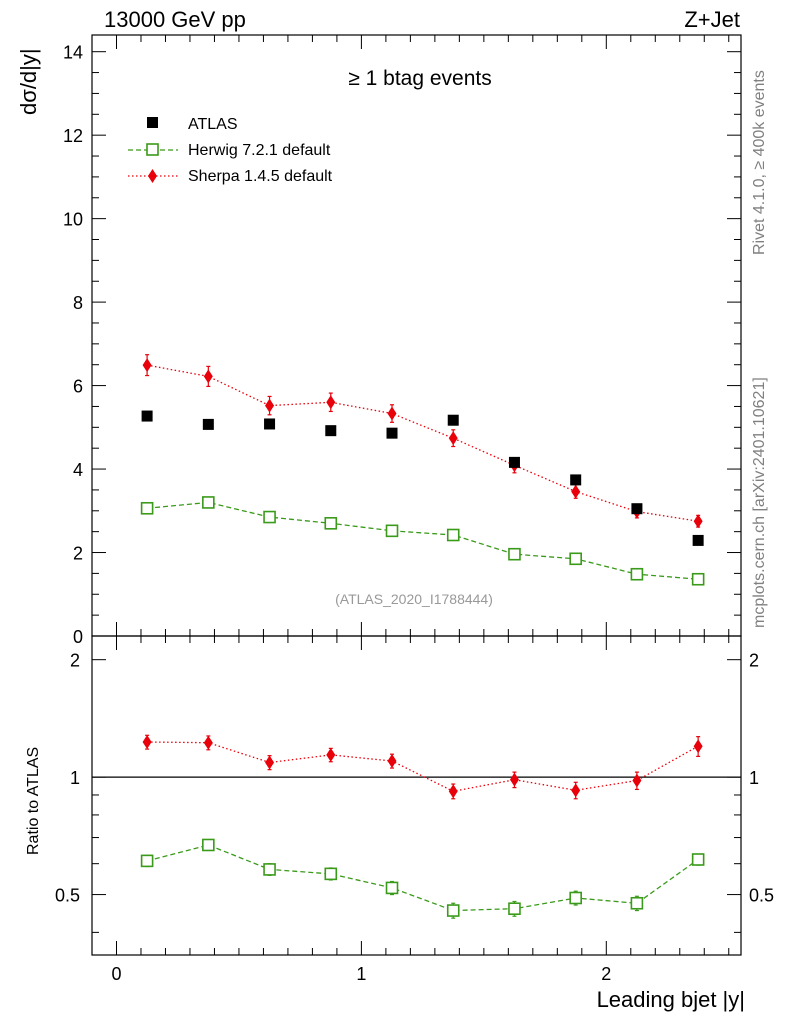  I want to click on y-tick-label: 8, so click(78, 303).